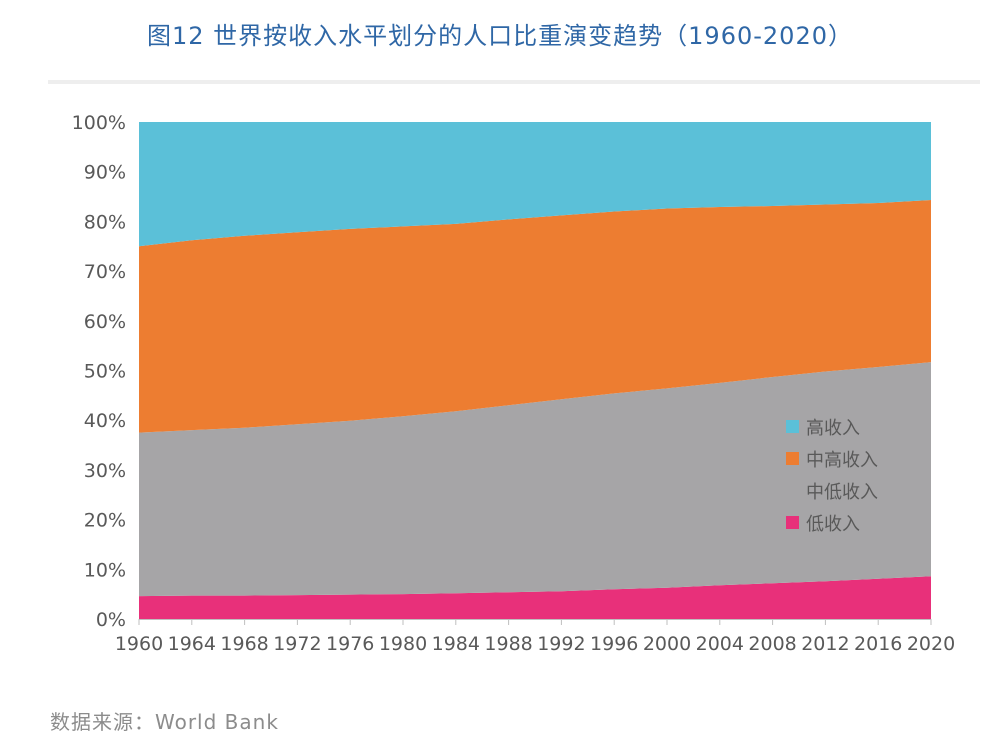 The height and width of the screenshot is (748, 1000). Describe the element at coordinates (99, 123) in the screenshot. I see `y-tick-label: 100%` at that location.